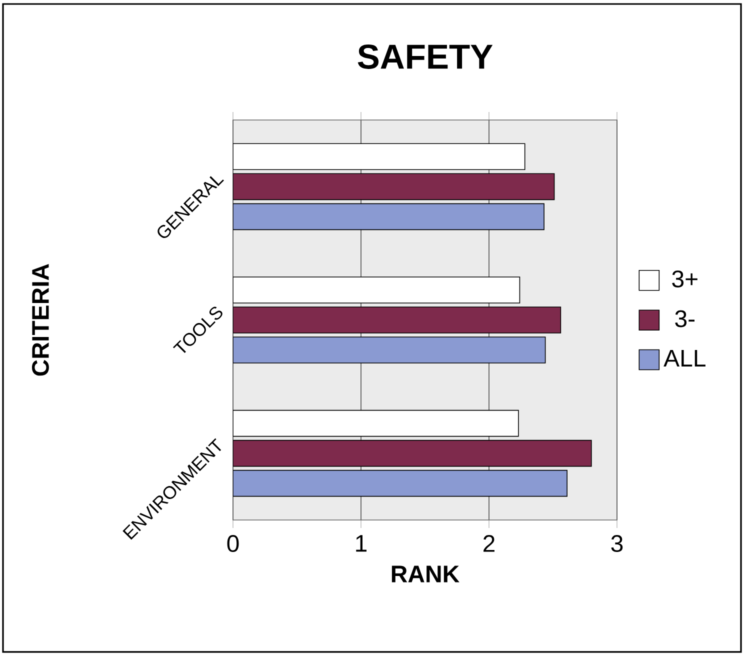  I want to click on legend-label: 3-, so click(685, 319).